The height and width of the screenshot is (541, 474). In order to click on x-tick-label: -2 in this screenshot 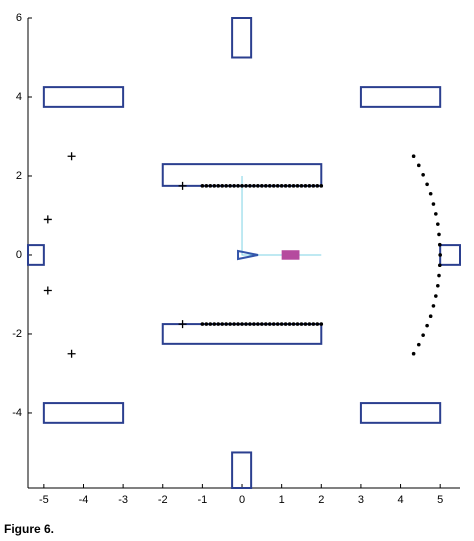, I will do `click(163, 500)`.